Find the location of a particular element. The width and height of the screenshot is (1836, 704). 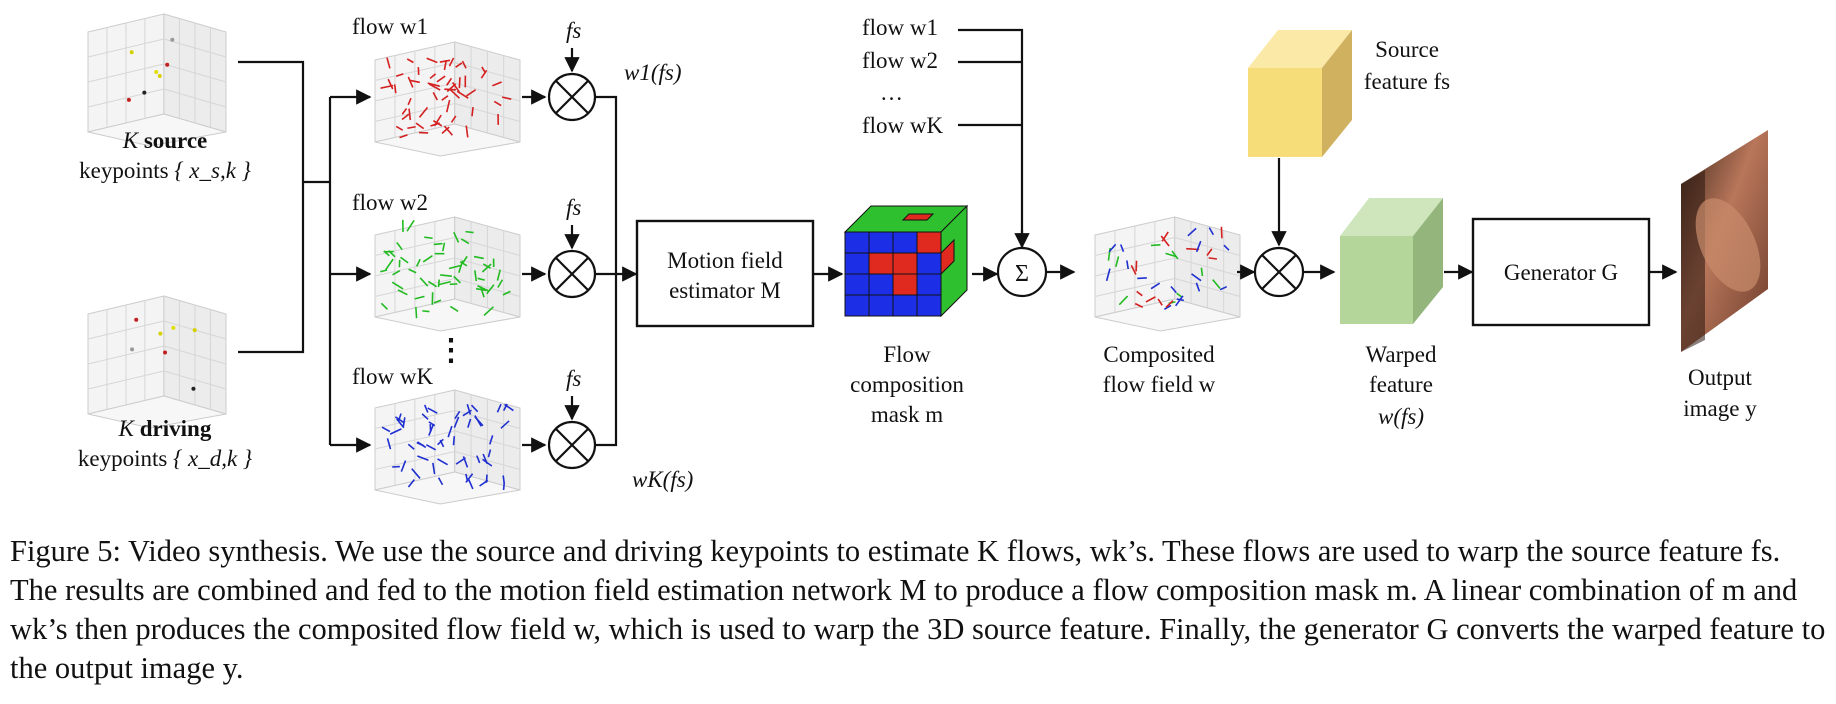

source-feature-line2: feature fs is located at coordinates (1407, 81).